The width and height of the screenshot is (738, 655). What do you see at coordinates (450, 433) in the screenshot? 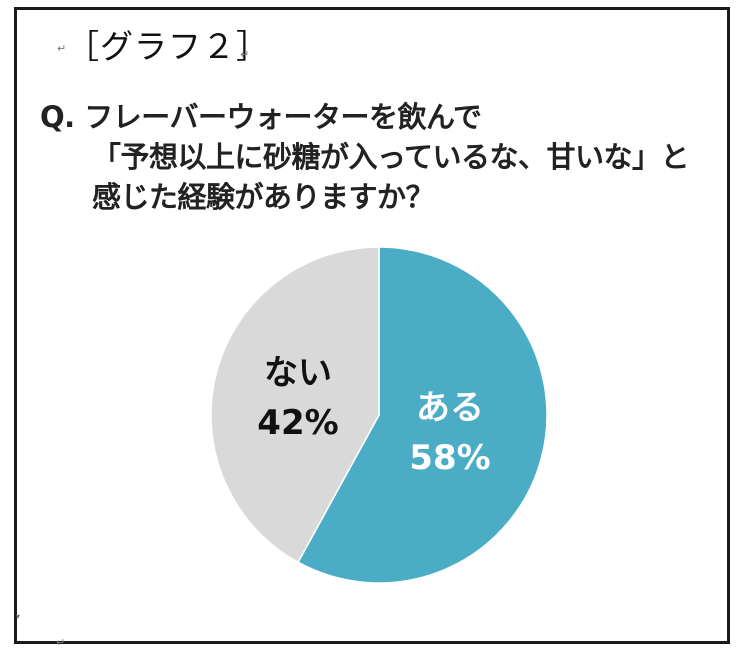
I see `slice-label-yes: ある 58%` at bounding box center [450, 433].